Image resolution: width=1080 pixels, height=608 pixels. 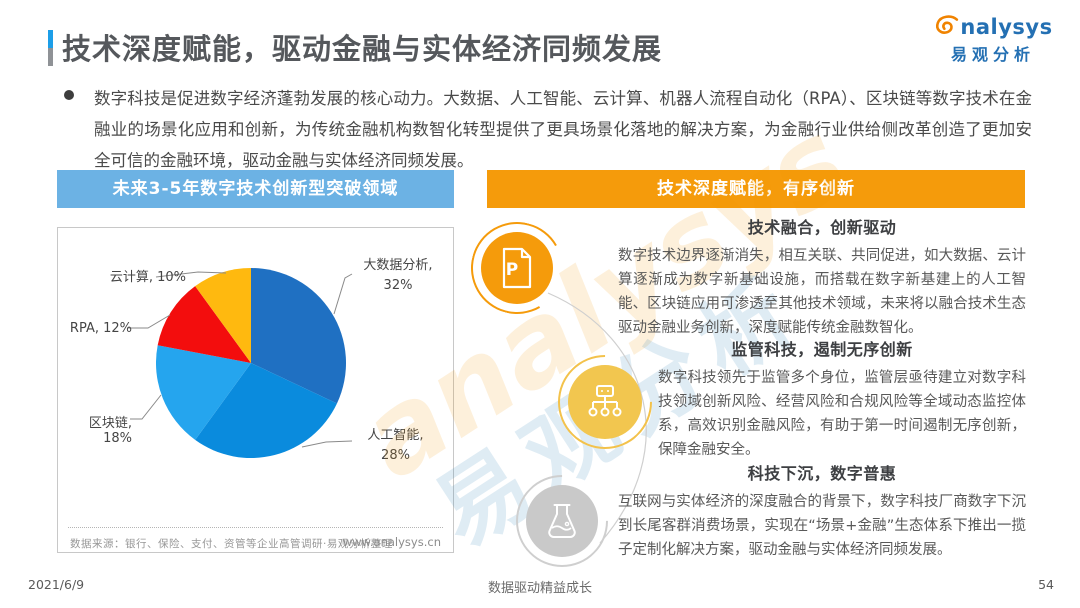 I want to click on footer-page-number: 54, so click(x=1046, y=584).